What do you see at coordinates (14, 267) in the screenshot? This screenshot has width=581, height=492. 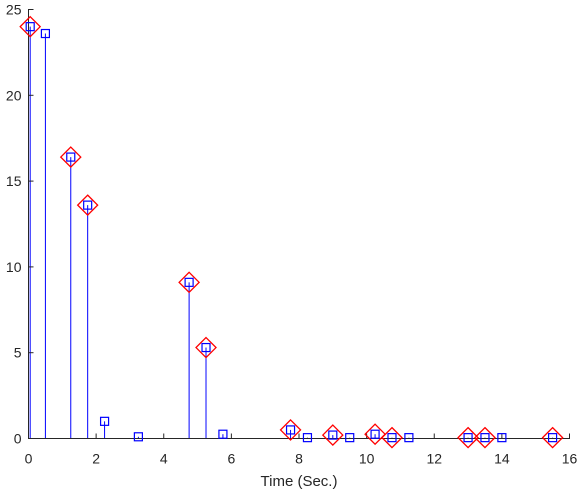 I see `y-tick-label: 10` at bounding box center [14, 267].